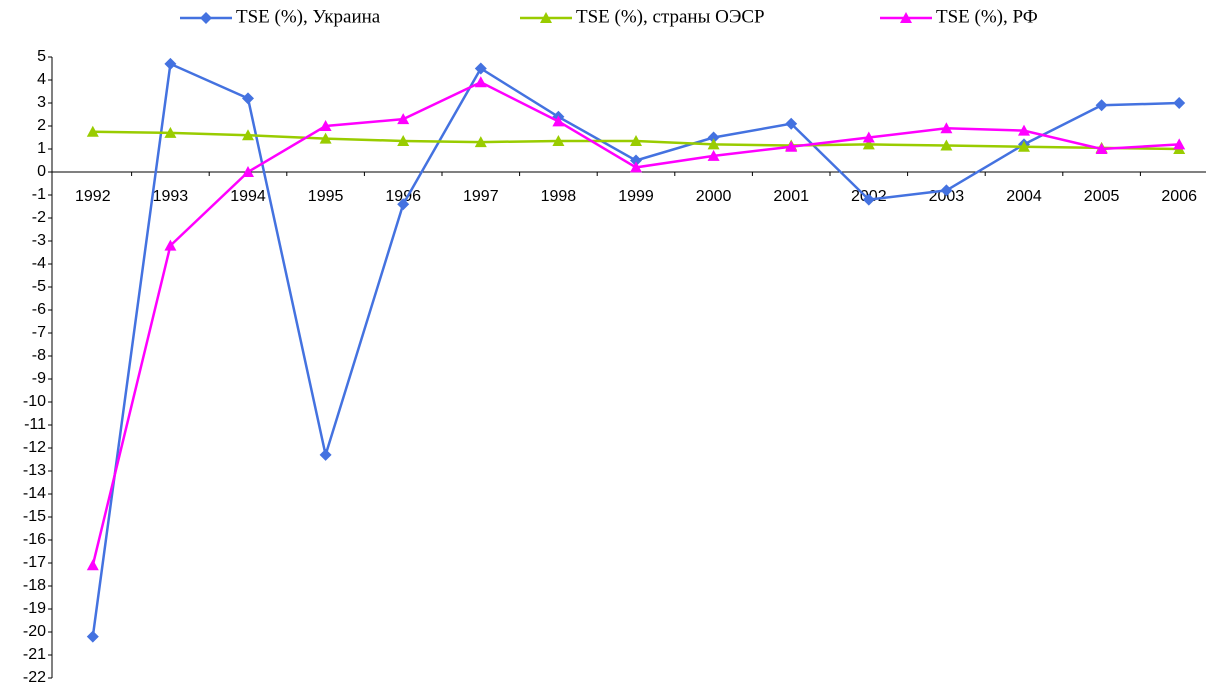 The width and height of the screenshot is (1206, 686). What do you see at coordinates (481, 196) in the screenshot?
I see `x-tick-label: 1997` at bounding box center [481, 196].